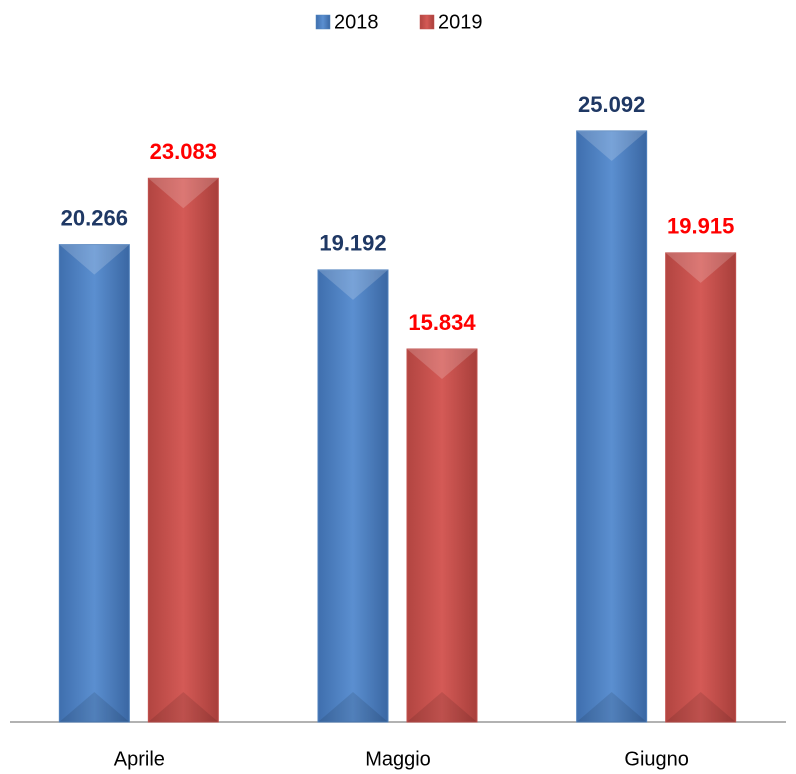 Image resolution: width=796 pixels, height=774 pixels. What do you see at coordinates (656, 759) in the screenshot?
I see `x-tick-label: Giugno` at bounding box center [656, 759].